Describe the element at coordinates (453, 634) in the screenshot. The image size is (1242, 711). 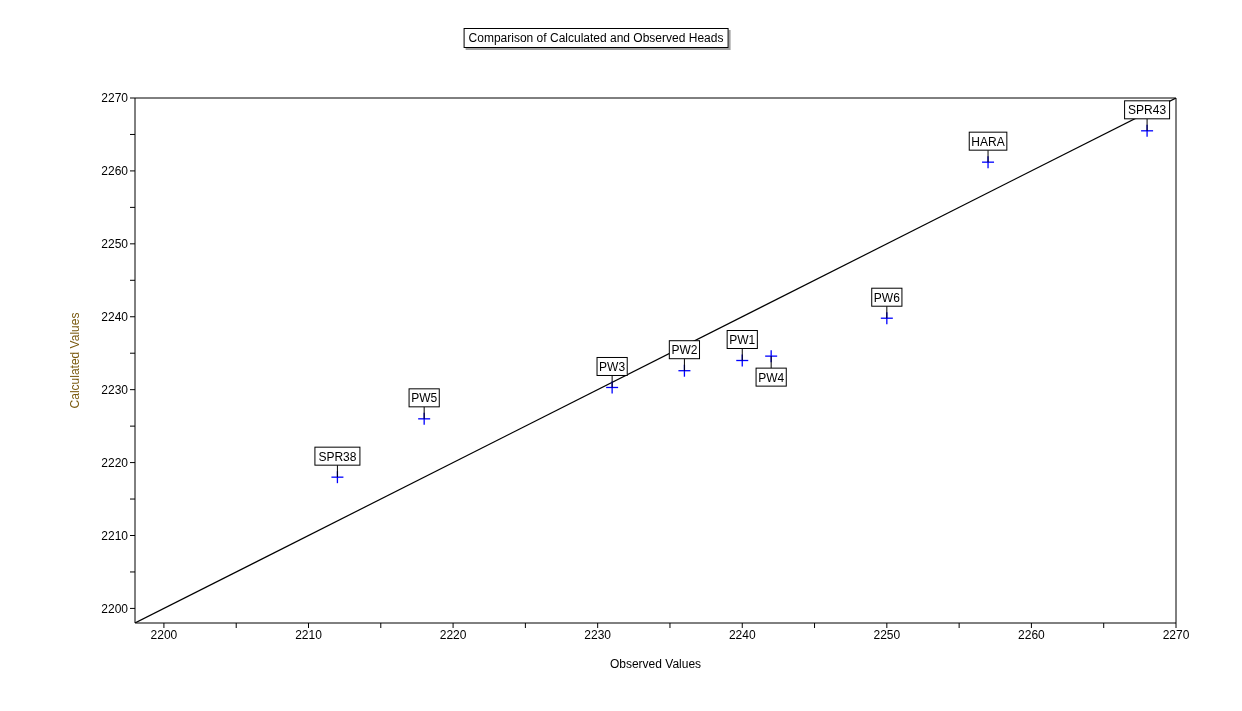
I see `x-tick-label: 2220` at that location.